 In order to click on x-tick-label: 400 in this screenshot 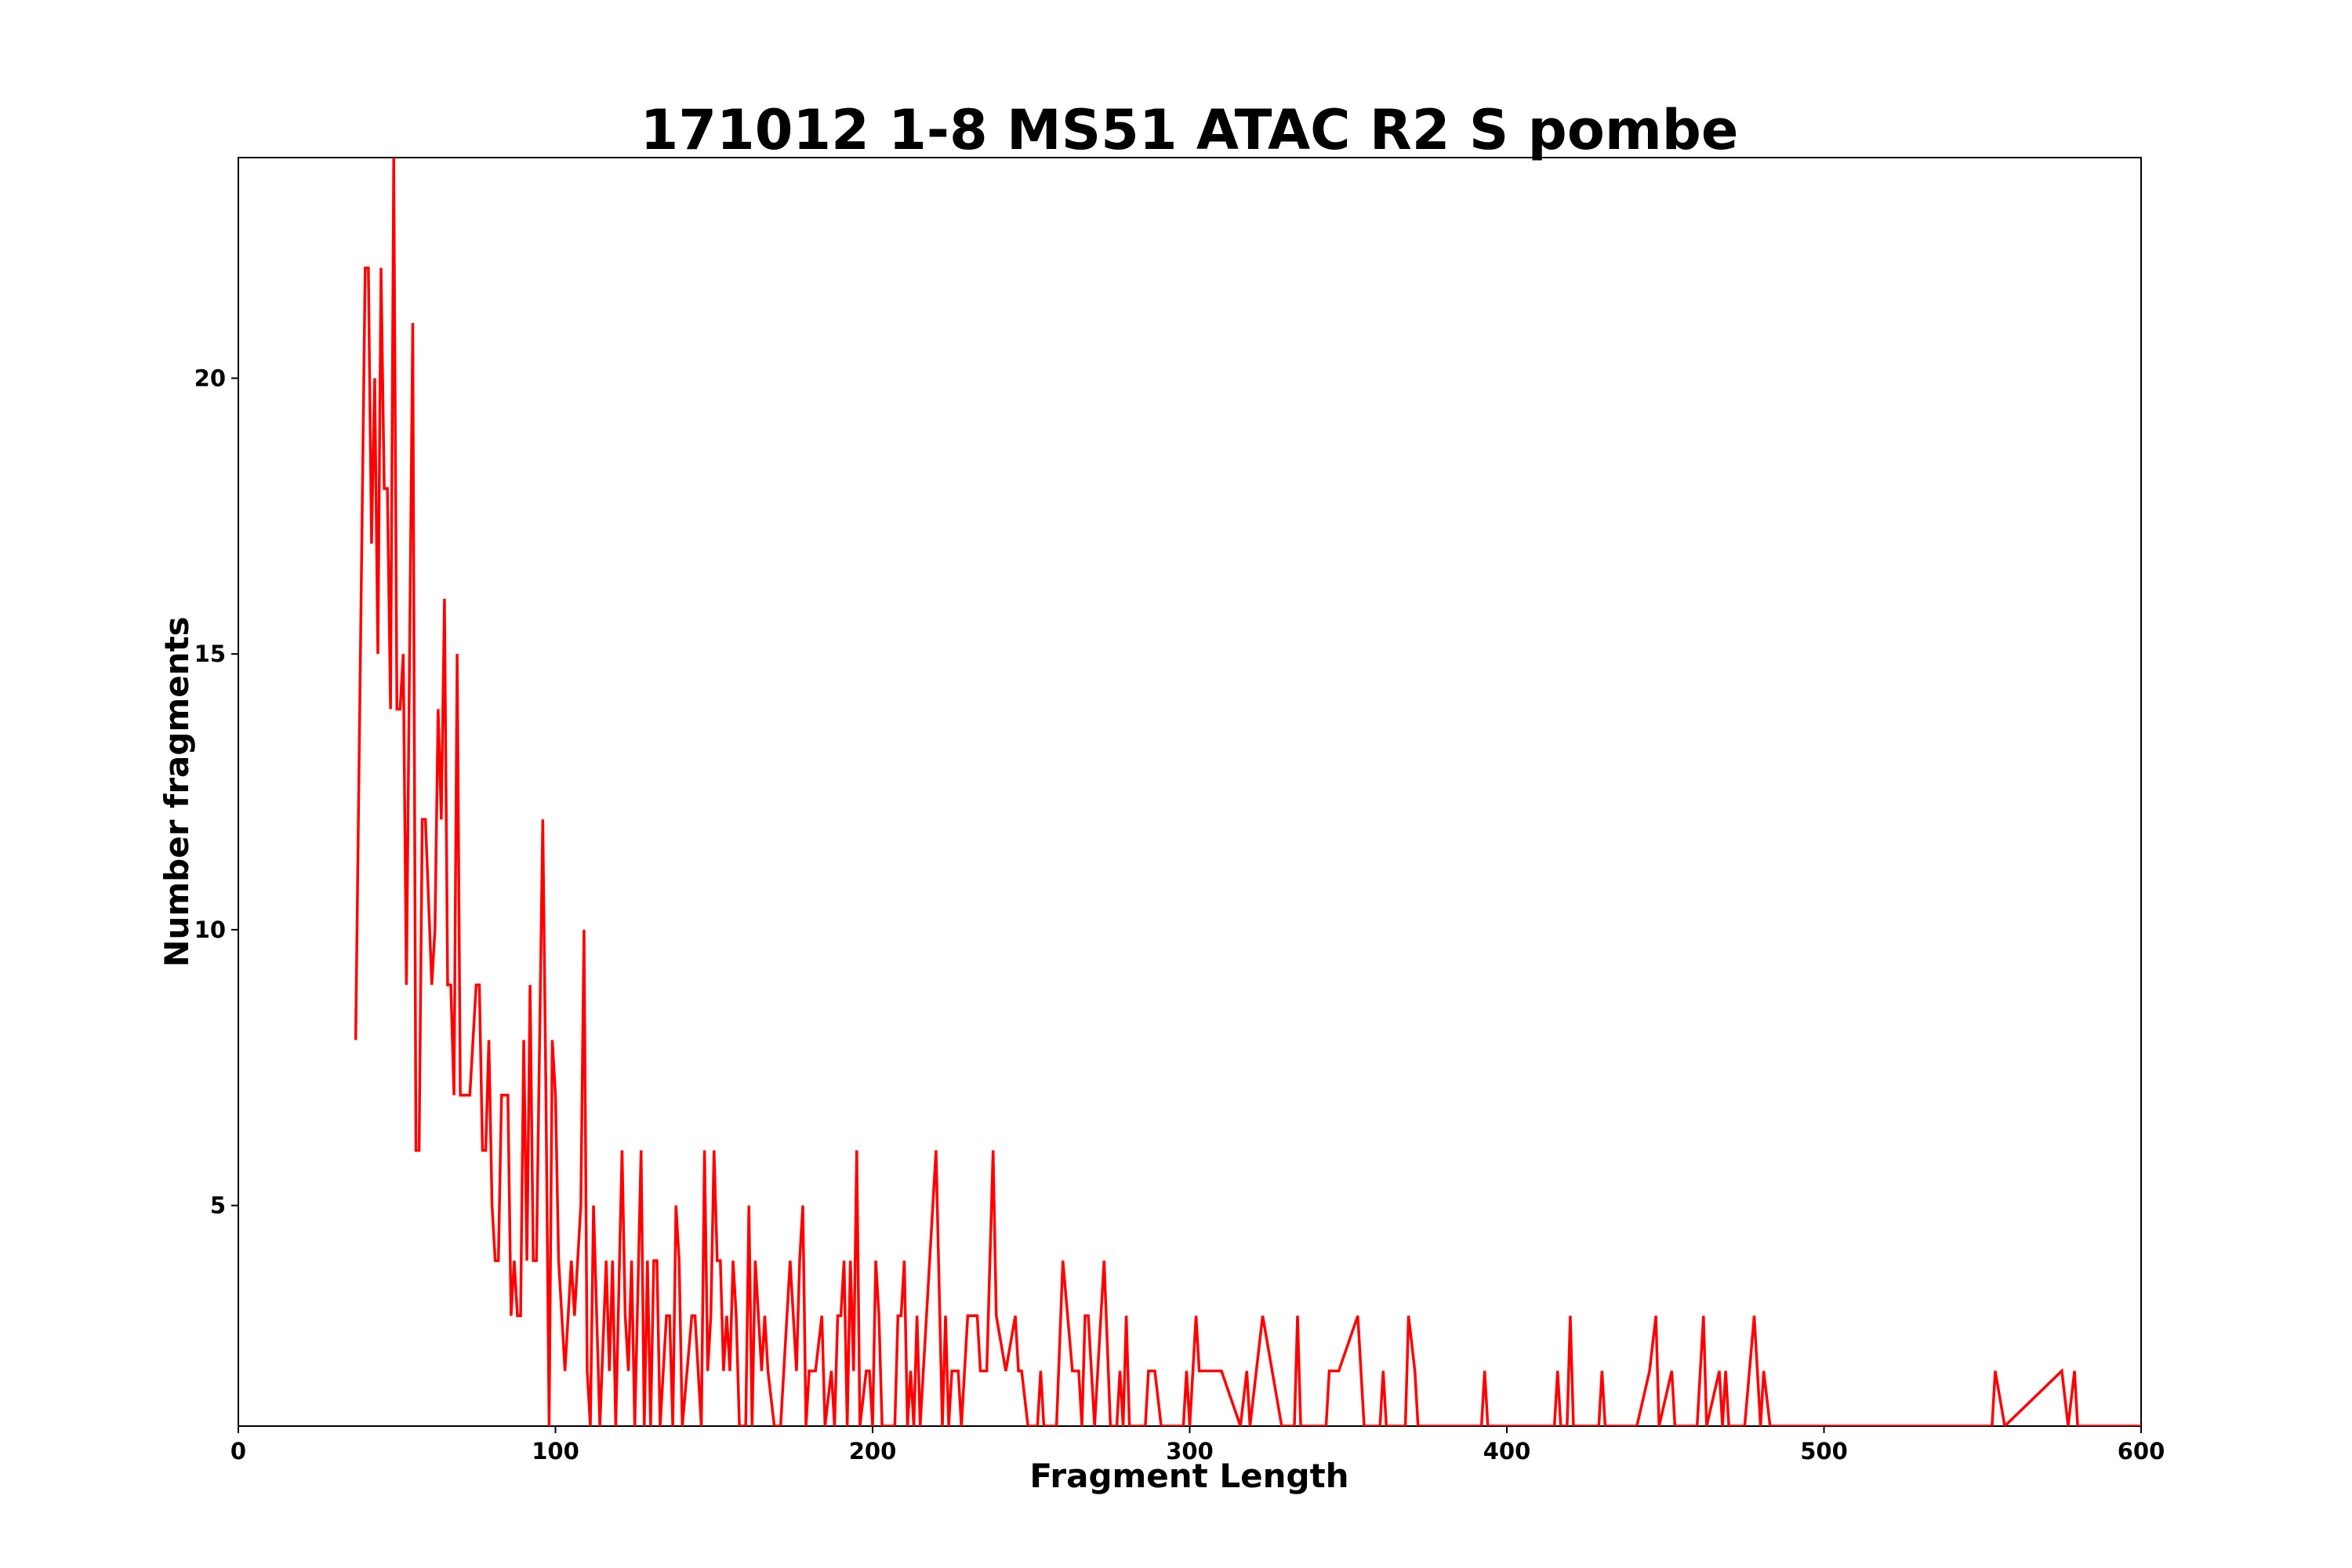, I will do `click(1507, 1451)`.